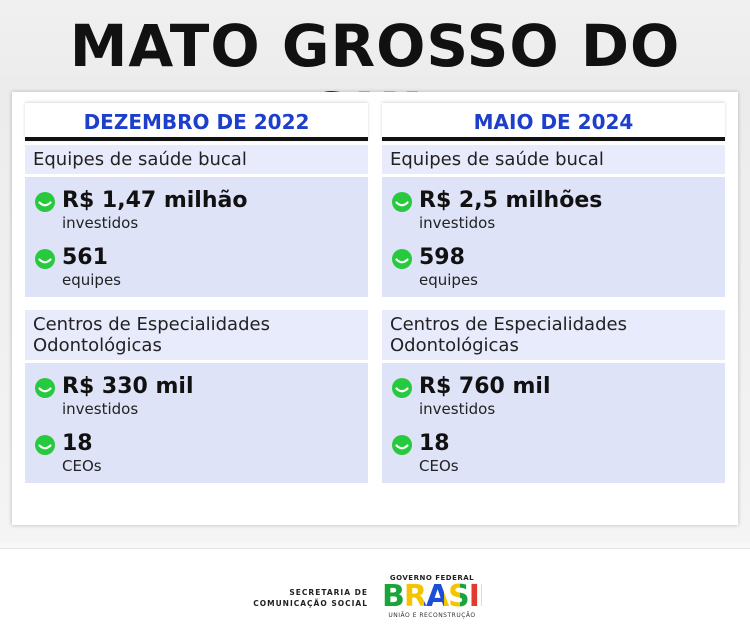  What do you see at coordinates (155, 200) in the screenshot?
I see `stat-value: R$ 1,47 milhão` at bounding box center [155, 200].